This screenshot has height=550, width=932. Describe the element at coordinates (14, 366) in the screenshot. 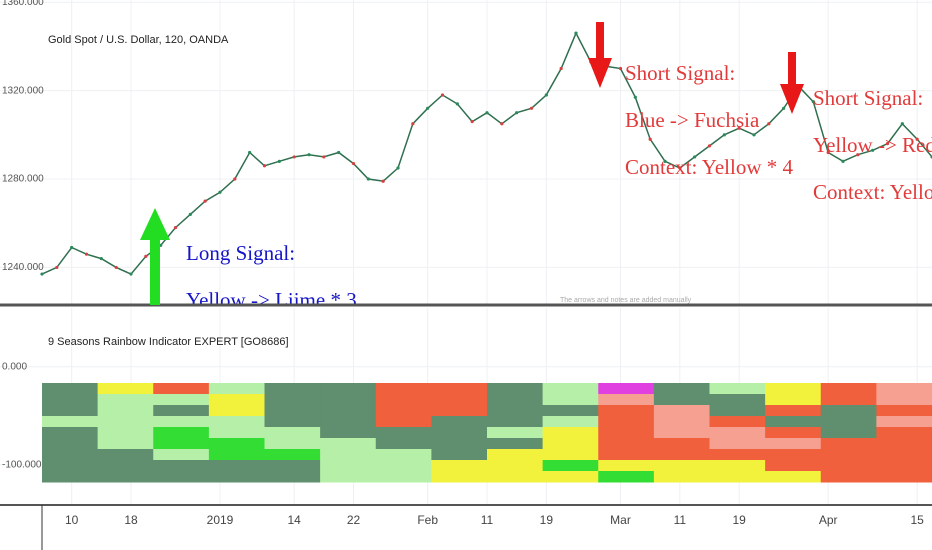

I see `y-tick-label: 0.000` at that location.